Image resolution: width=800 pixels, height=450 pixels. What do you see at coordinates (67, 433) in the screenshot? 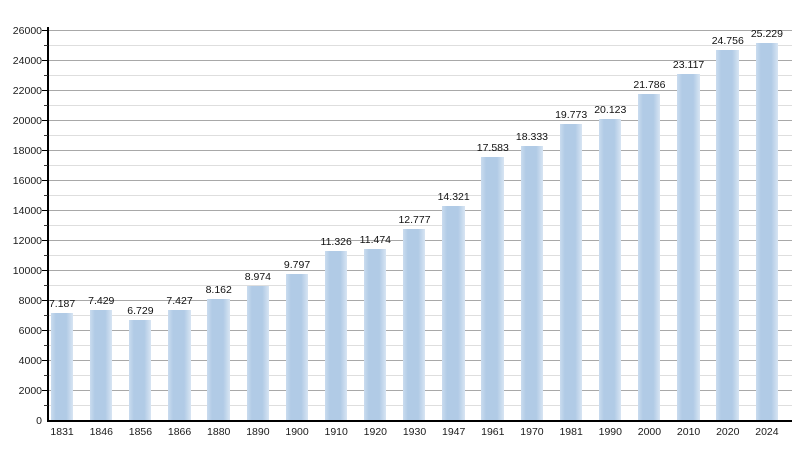
I see `x-tick-slot: 1831` at bounding box center [67, 433].